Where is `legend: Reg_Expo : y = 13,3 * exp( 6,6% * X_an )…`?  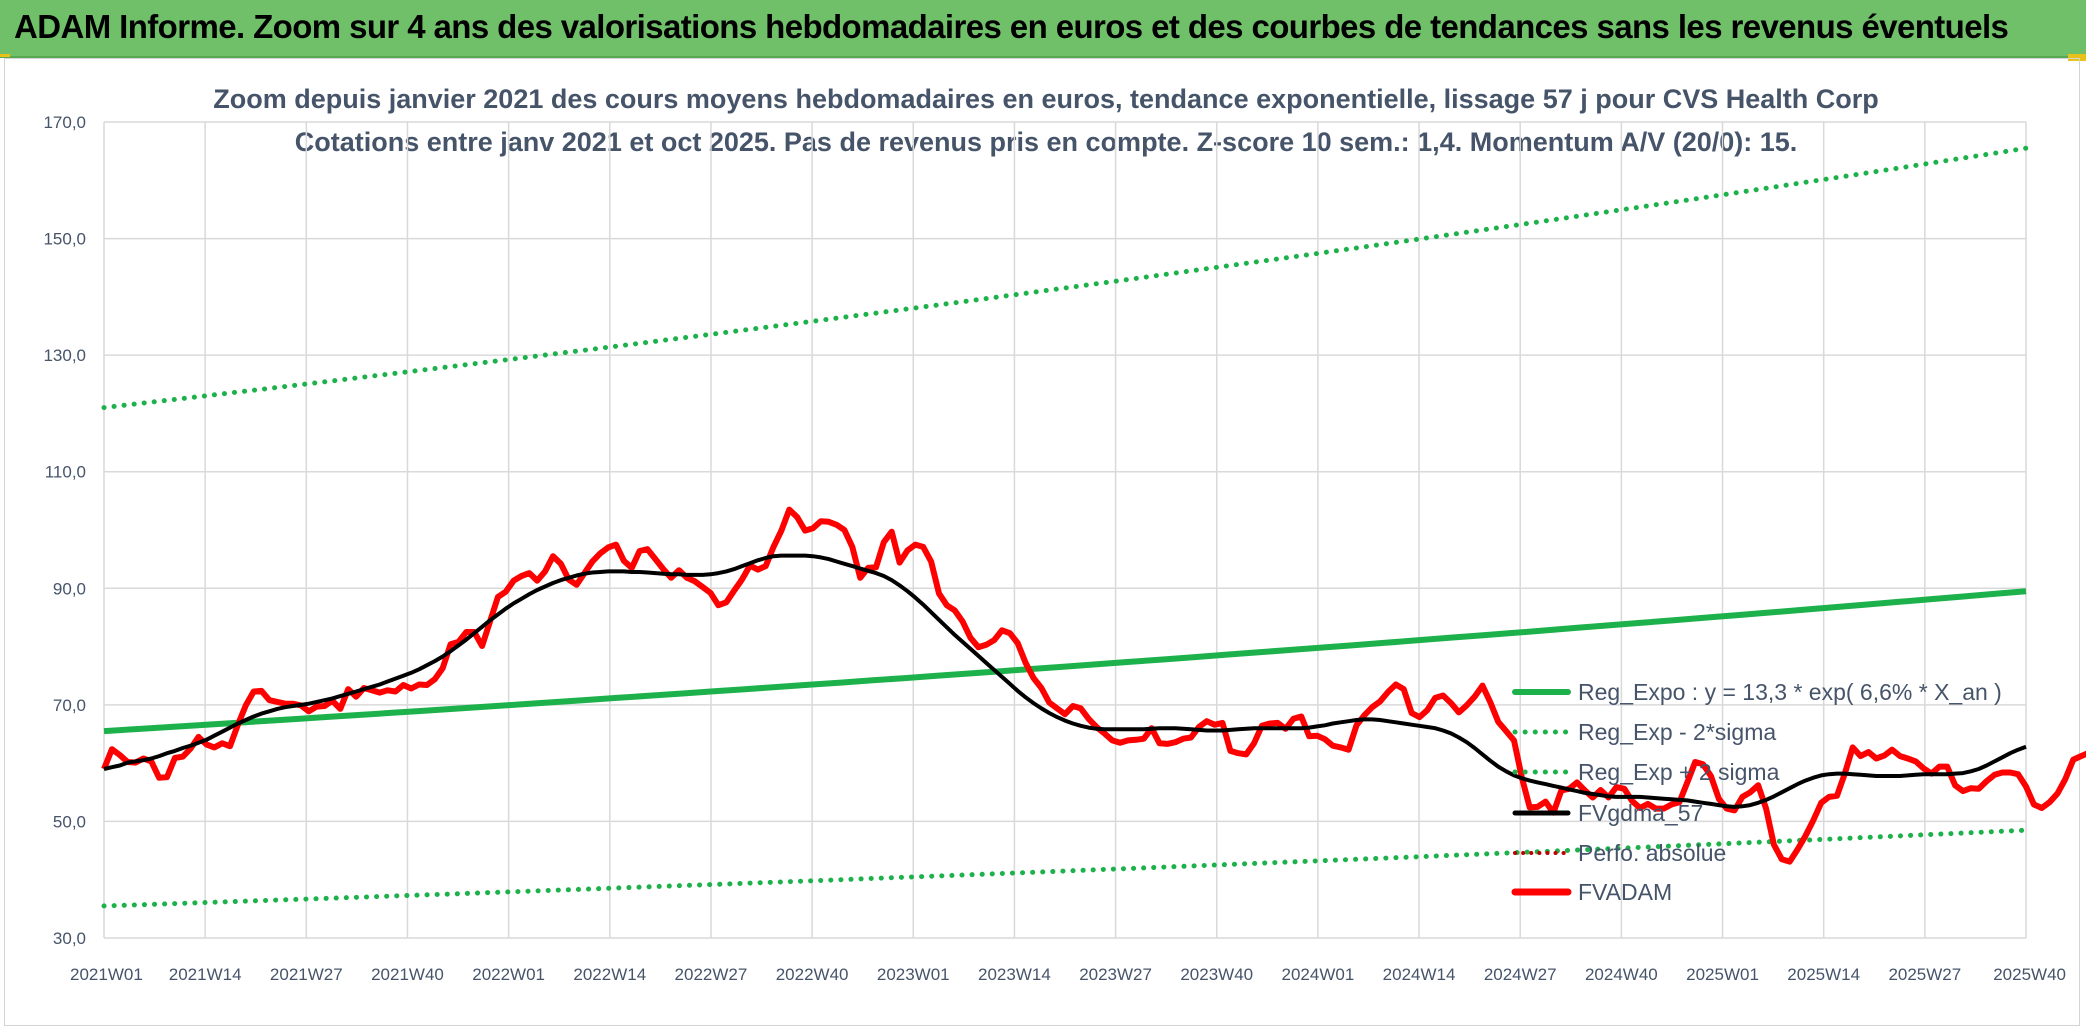 legend: Reg_Expo : y = 13,3 * exp( 6,6% * X_an )… is located at coordinates (1755, 795).